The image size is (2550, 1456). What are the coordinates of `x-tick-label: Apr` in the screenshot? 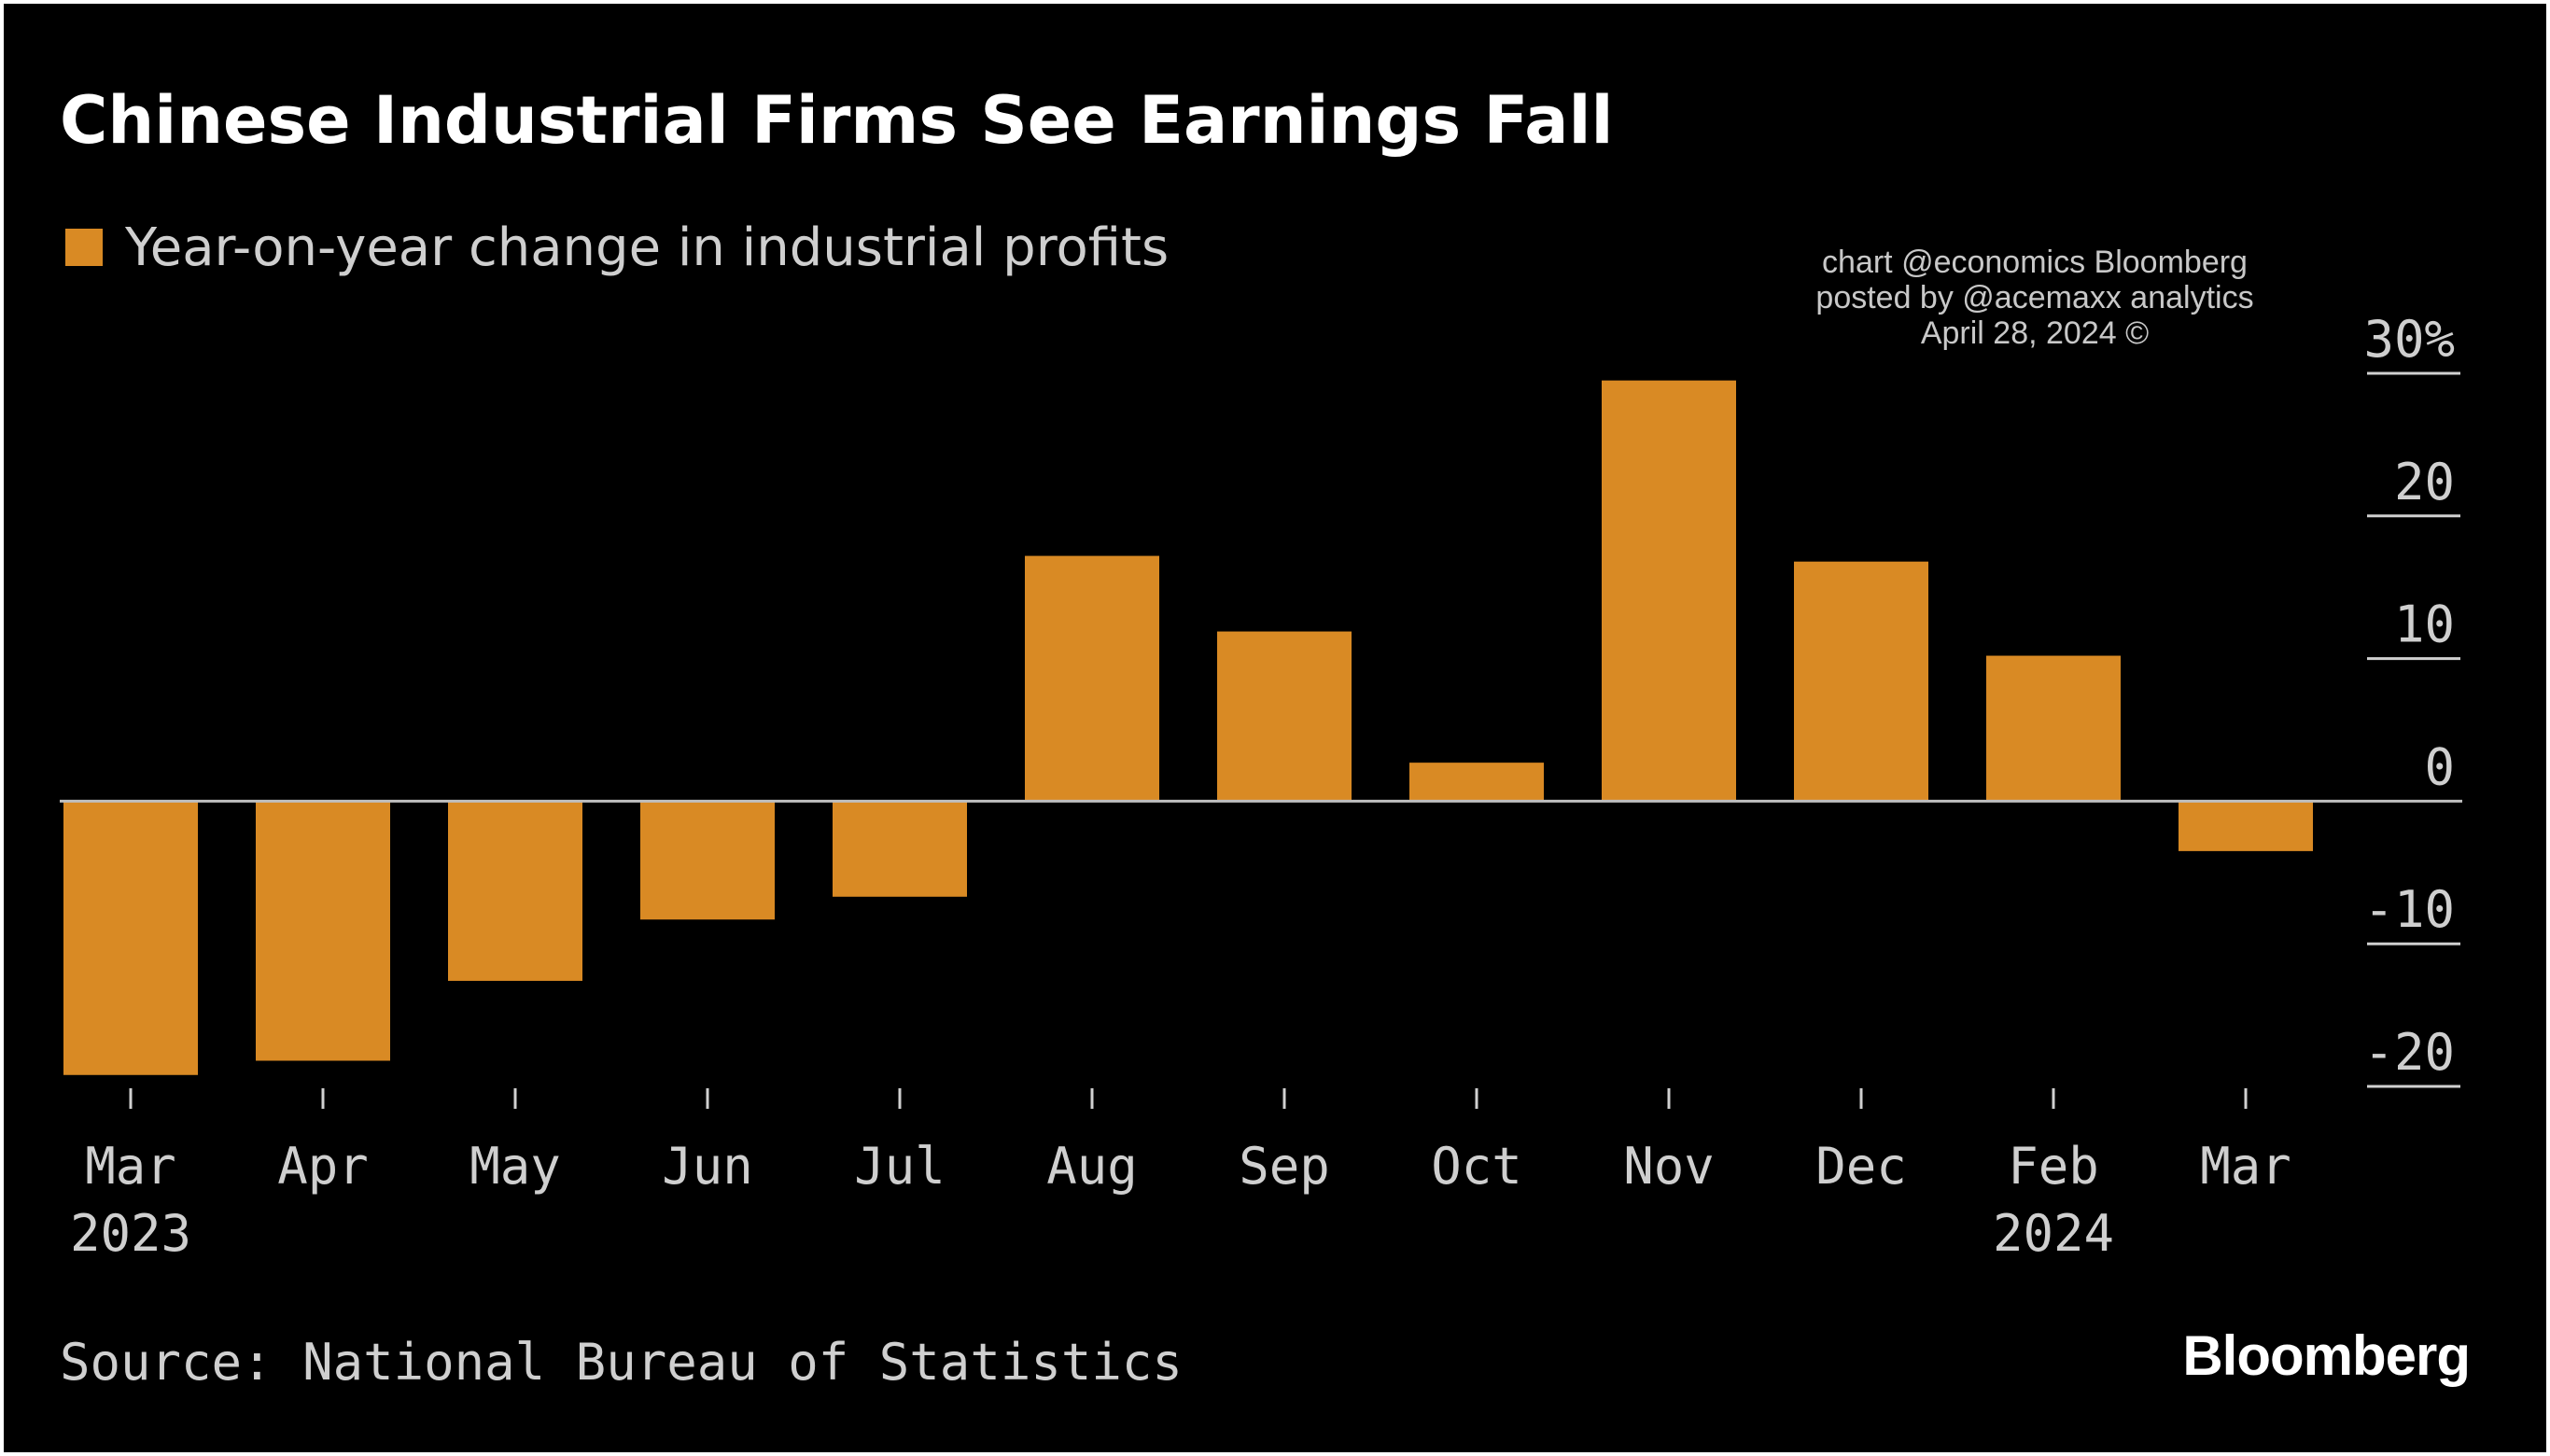 It's located at (323, 1166).